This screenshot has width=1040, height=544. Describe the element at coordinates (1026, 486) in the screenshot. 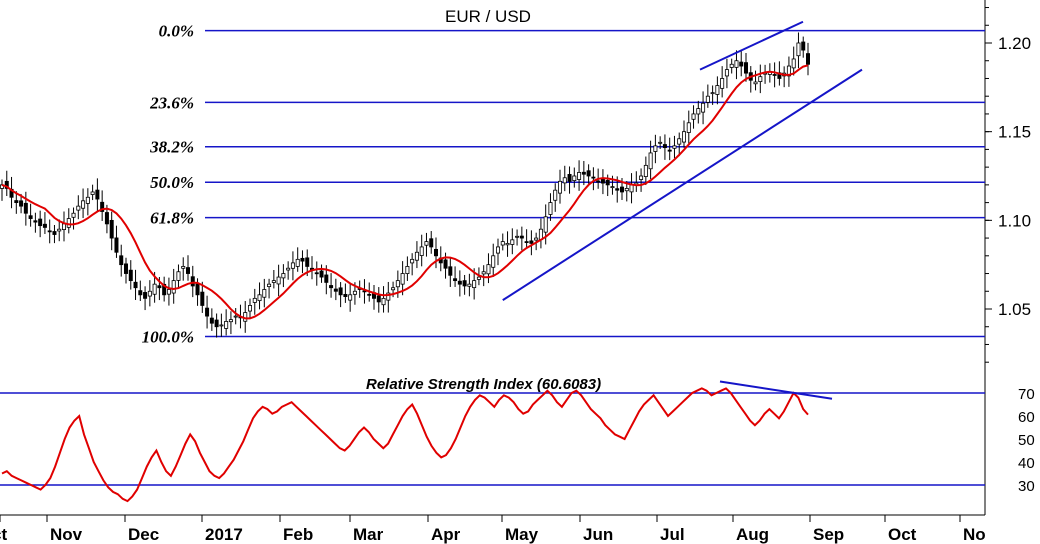

I see `rsi-ytick-label-0: 30` at that location.